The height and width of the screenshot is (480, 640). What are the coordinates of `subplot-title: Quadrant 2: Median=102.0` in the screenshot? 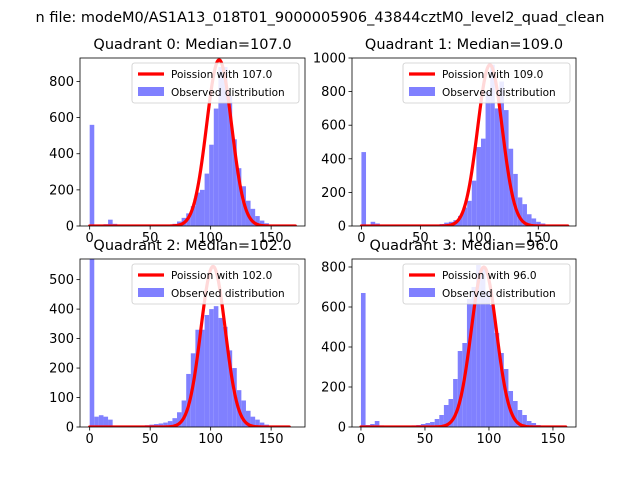 It's located at (192, 246).